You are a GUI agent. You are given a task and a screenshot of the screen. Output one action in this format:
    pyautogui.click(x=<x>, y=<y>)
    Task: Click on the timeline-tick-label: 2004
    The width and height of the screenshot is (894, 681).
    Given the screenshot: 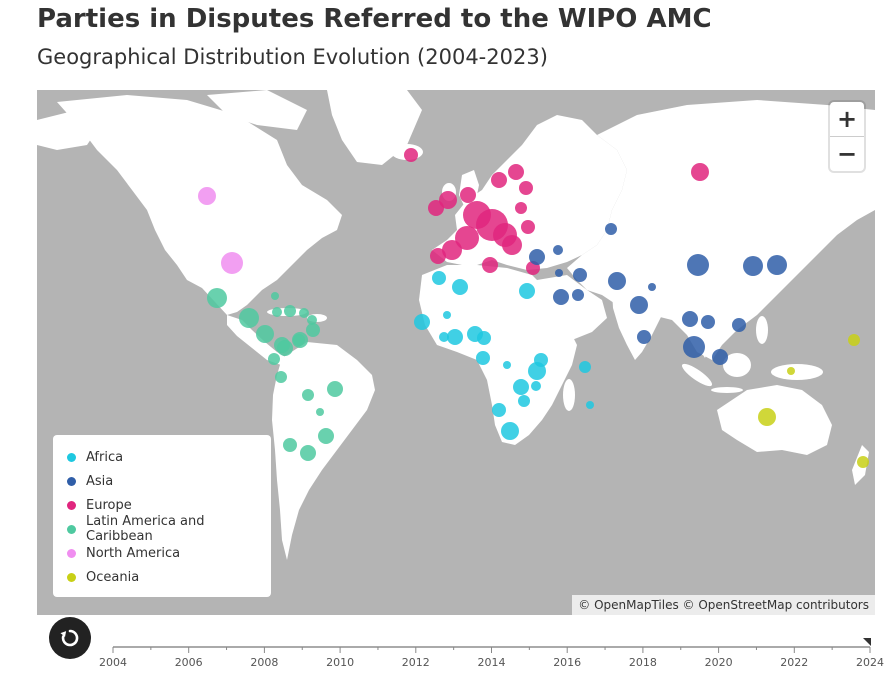 What is the action you would take?
    pyautogui.click(x=113, y=662)
    